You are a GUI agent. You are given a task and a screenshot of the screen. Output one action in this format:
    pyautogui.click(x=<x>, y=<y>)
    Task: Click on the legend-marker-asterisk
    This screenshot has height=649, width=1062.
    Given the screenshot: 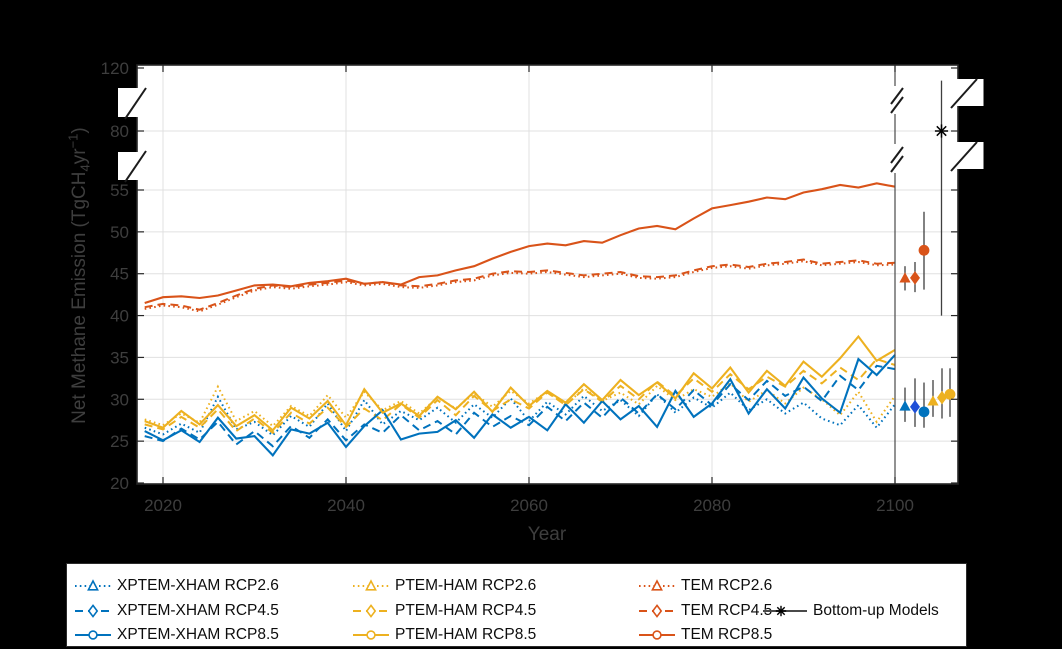 What is the action you would take?
    pyautogui.click(x=781, y=611)
    